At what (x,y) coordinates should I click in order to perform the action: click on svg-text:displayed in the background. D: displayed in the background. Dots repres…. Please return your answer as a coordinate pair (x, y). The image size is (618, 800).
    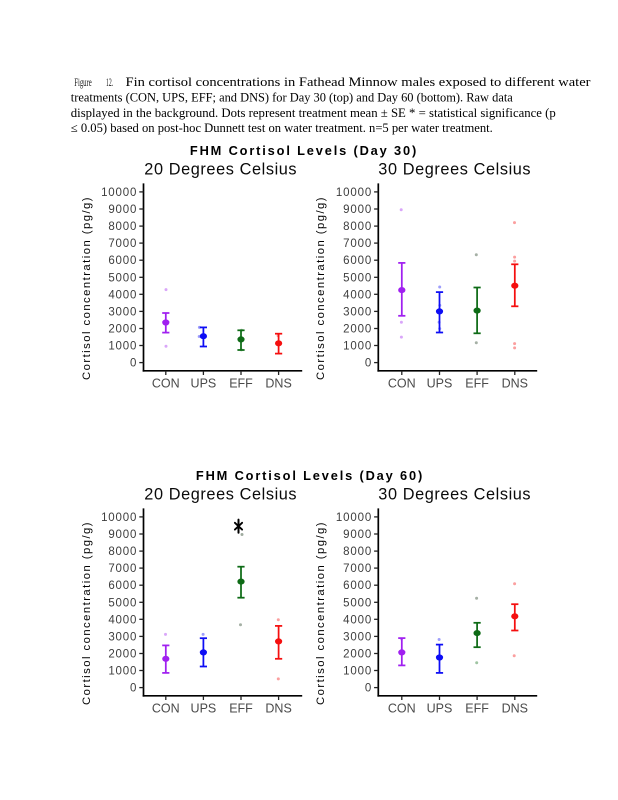
    Looking at the image, I should click on (313, 113).